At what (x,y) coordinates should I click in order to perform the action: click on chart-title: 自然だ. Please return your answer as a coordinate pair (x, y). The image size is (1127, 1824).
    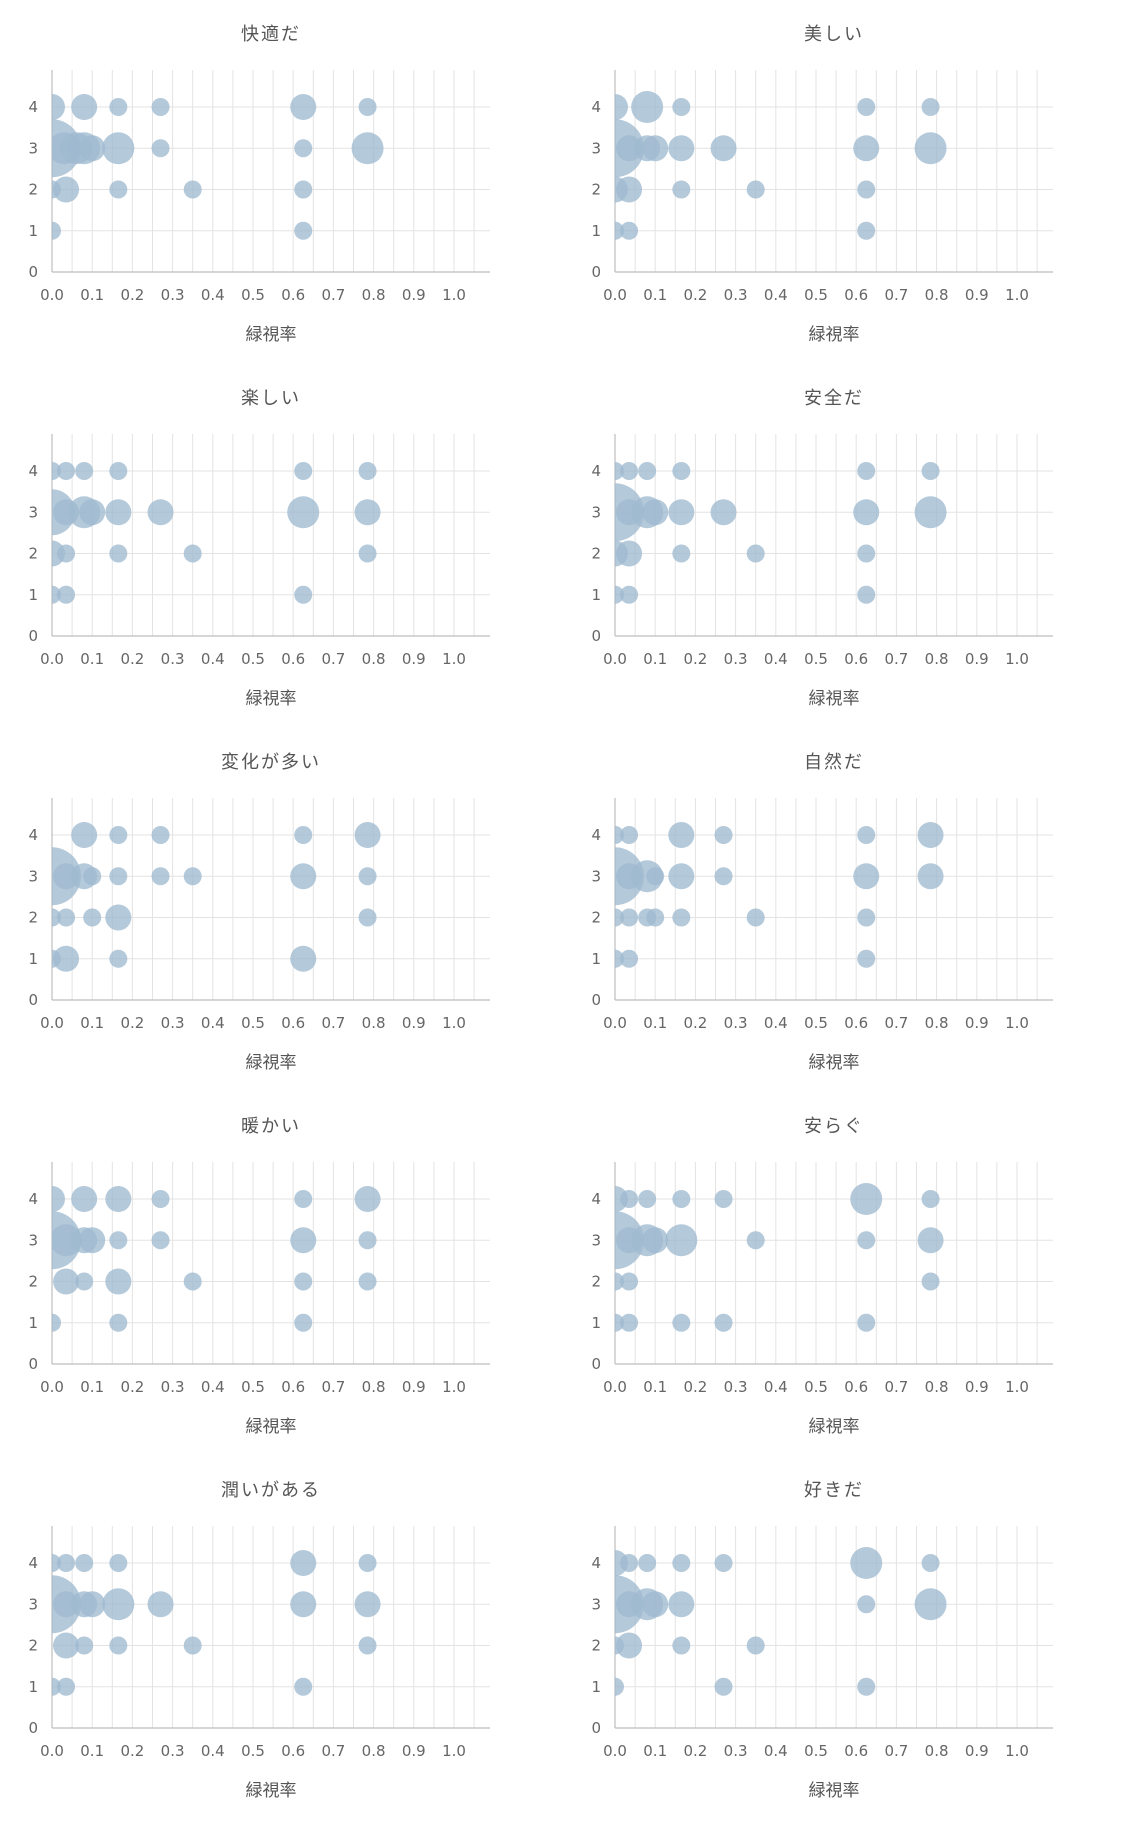
    Looking at the image, I should click on (834, 762).